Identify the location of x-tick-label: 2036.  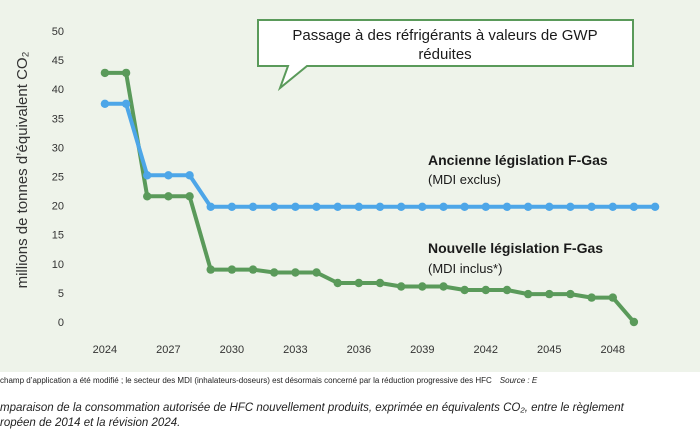
(359, 350).